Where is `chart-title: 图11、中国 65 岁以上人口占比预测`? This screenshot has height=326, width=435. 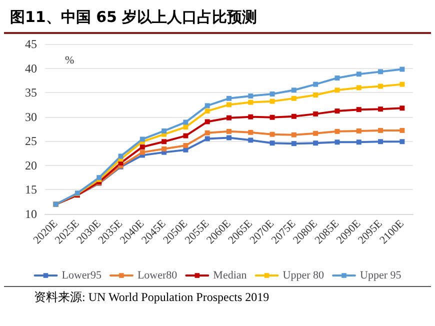
chart-title: 图11、中国 65 岁以上人口占比预测 is located at coordinates (217, 17).